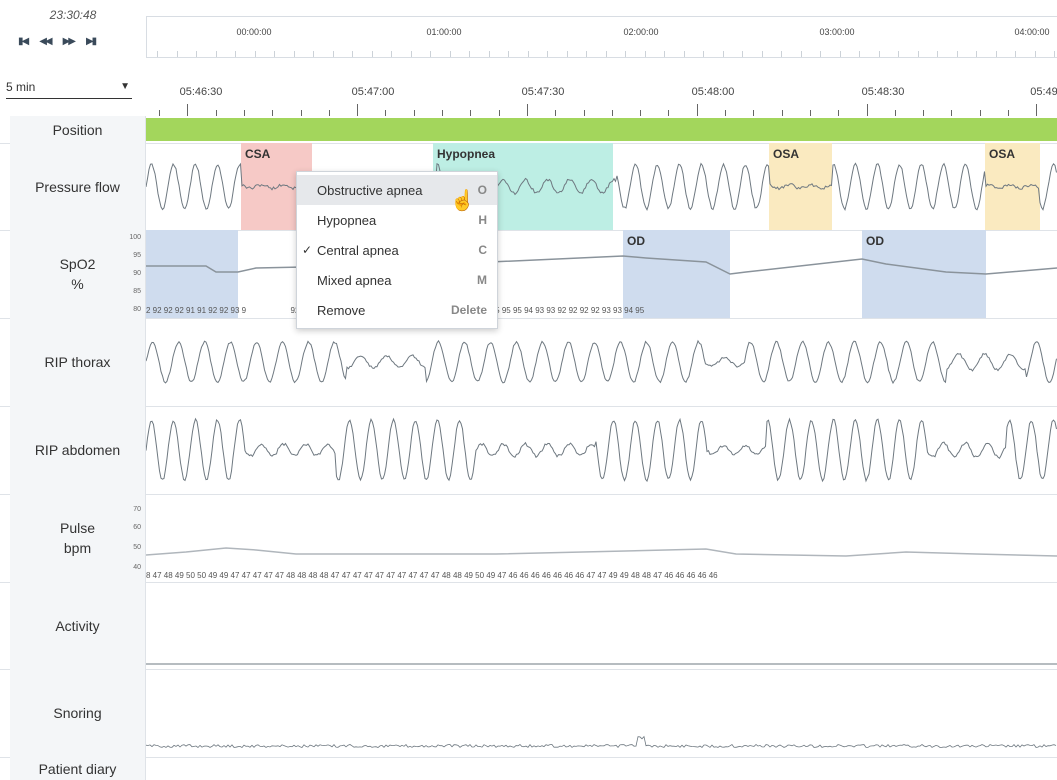 The image size is (1057, 780). I want to click on menu-item-obstructive-apnea: Obstructive apnea O, so click(397, 190).